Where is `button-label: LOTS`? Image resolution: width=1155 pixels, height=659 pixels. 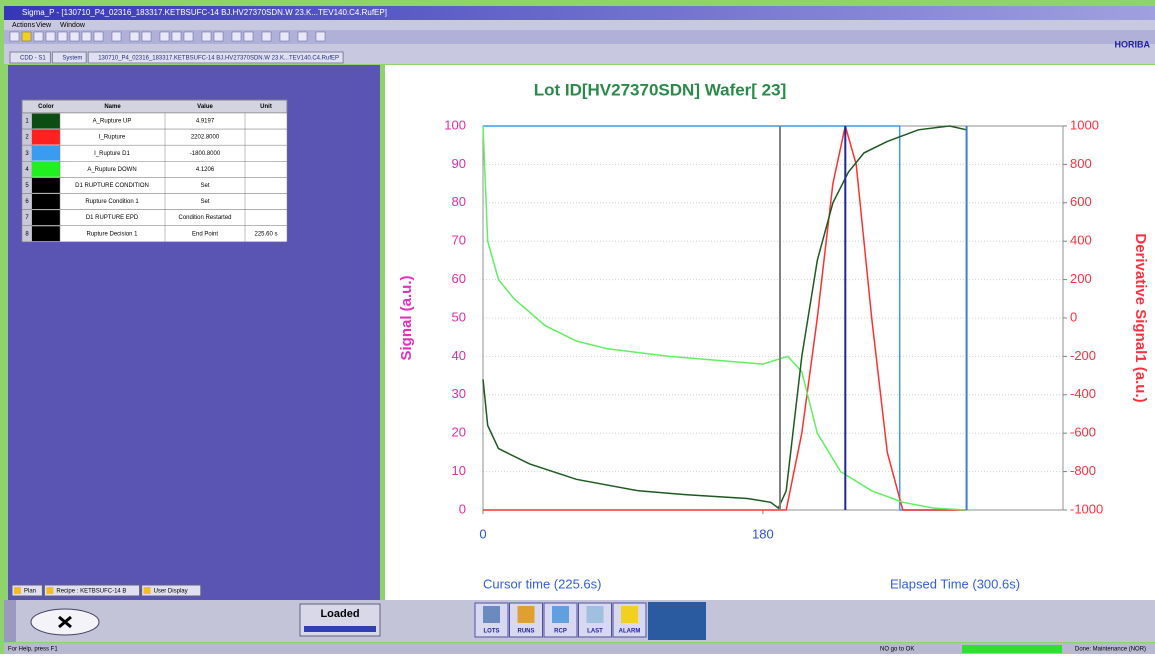 button-label: LOTS is located at coordinates (492, 632).